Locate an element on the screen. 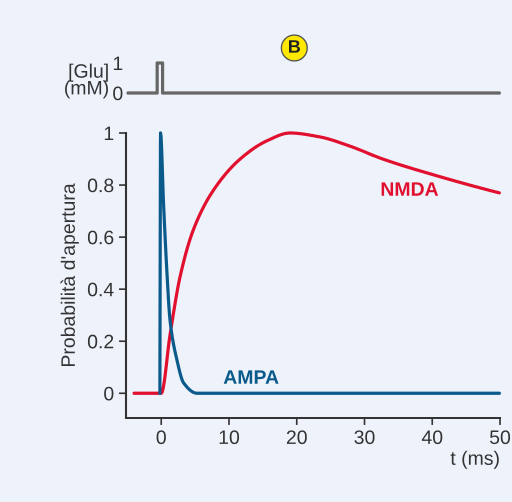 This screenshot has width=512, height=502. series-label: NMDA is located at coordinates (410, 189).